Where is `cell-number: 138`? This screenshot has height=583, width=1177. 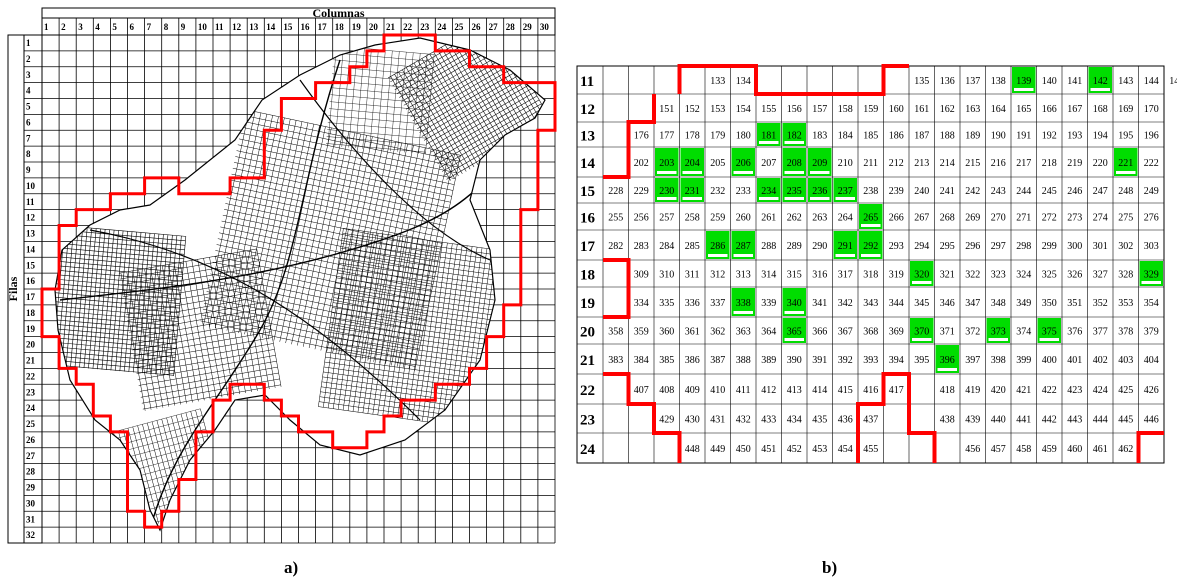
cell-number: 138 is located at coordinates (998, 81).